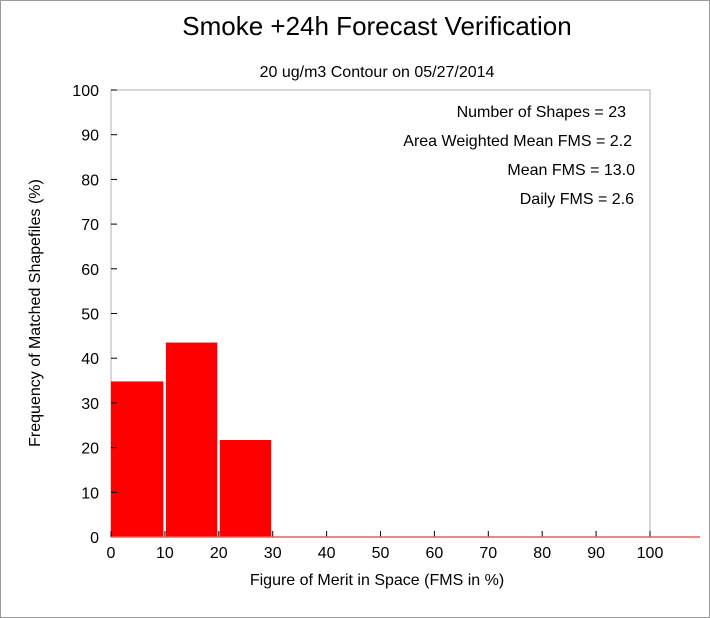 This screenshot has height=618, width=710. Describe the element at coordinates (327, 553) in the screenshot. I see `x-tick-label: 40` at that location.